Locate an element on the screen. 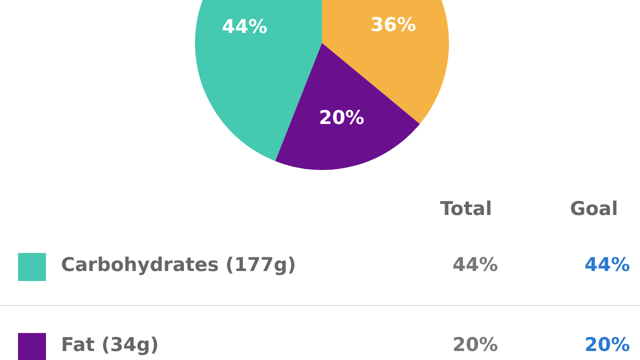  text: Total is located at coordinates (466, 209).